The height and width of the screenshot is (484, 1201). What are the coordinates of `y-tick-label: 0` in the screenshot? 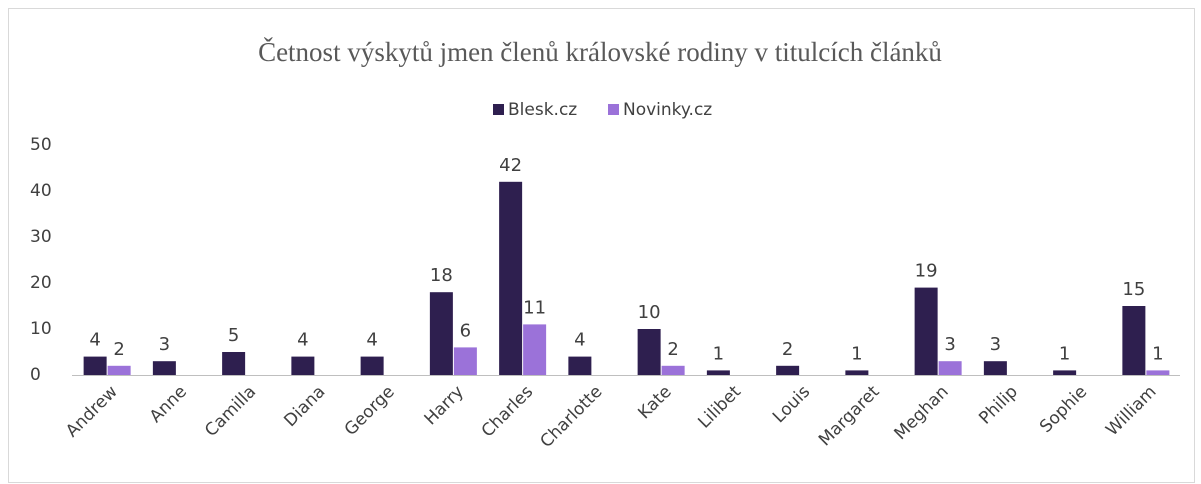 It's located at (35, 375).